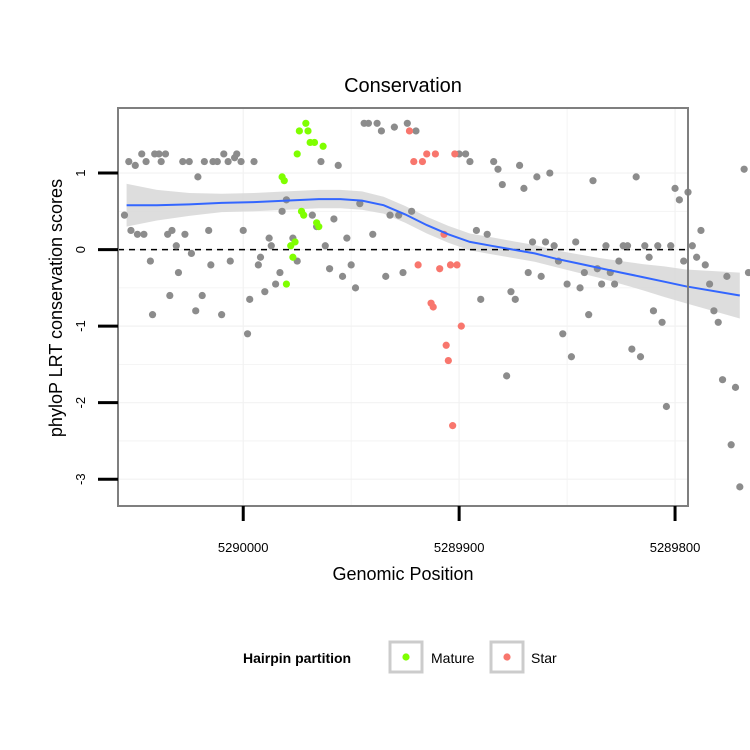 The height and width of the screenshot is (750, 750). I want to click on confidence-band, so click(433, 251).